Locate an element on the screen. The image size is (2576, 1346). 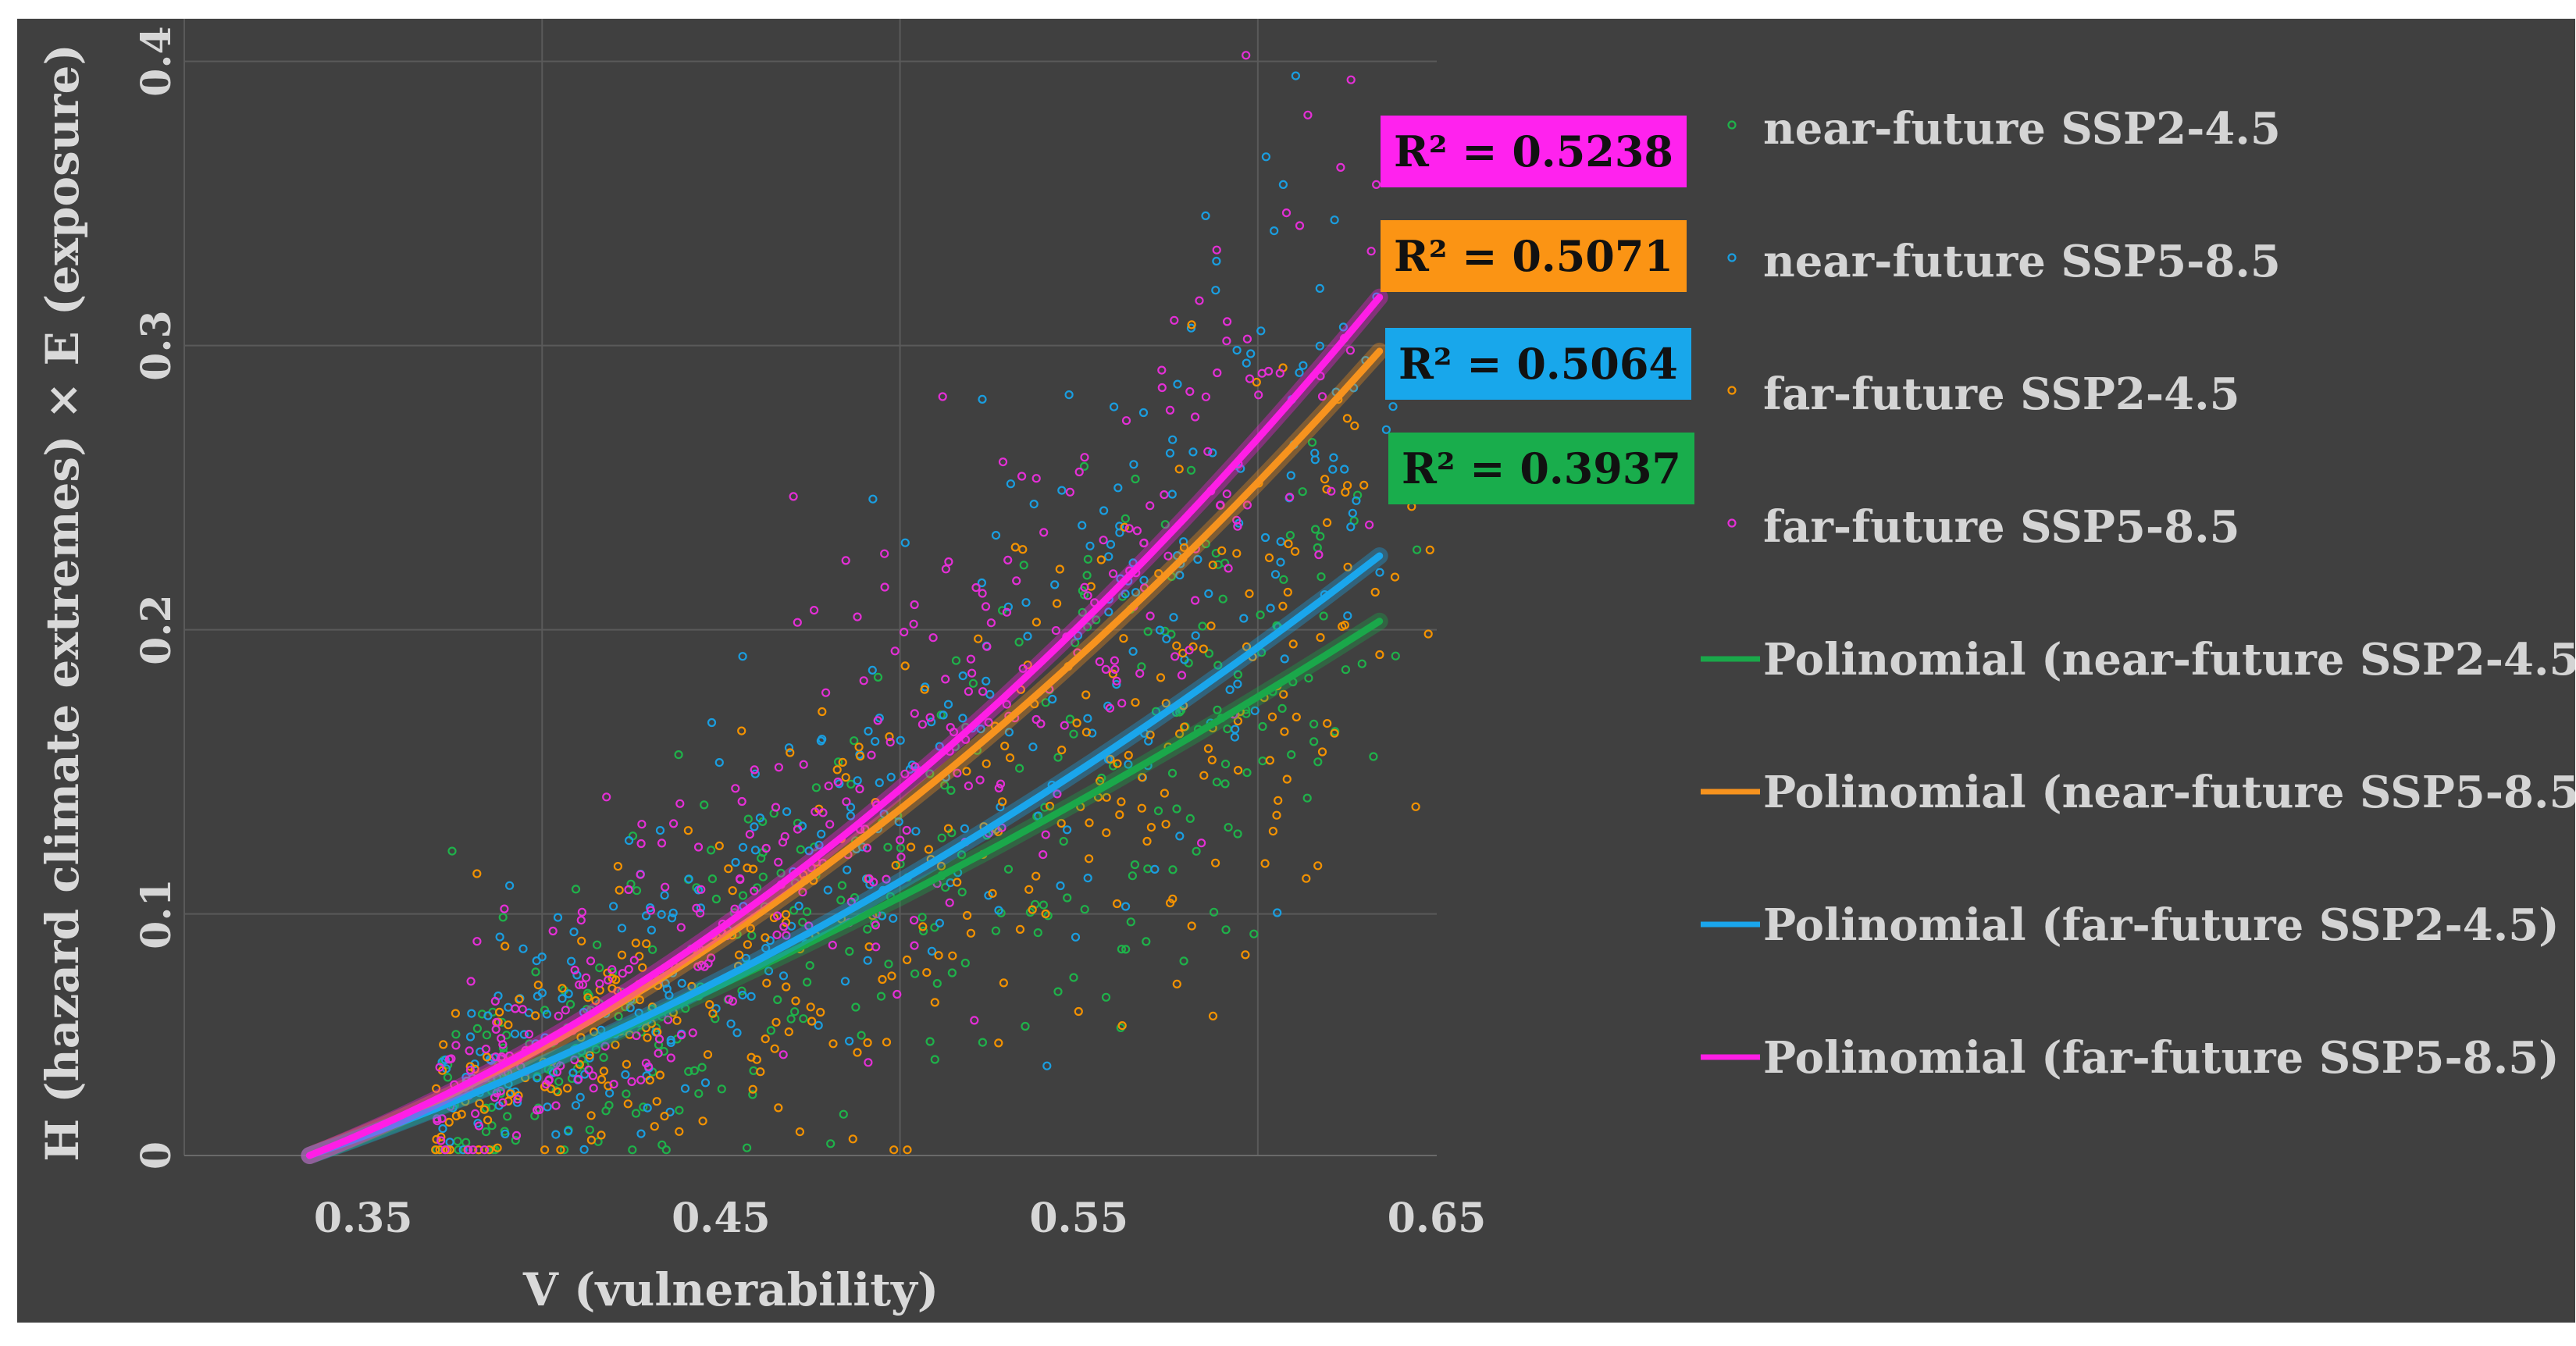
legend-marker-icon is located at coordinates (1732, 523).